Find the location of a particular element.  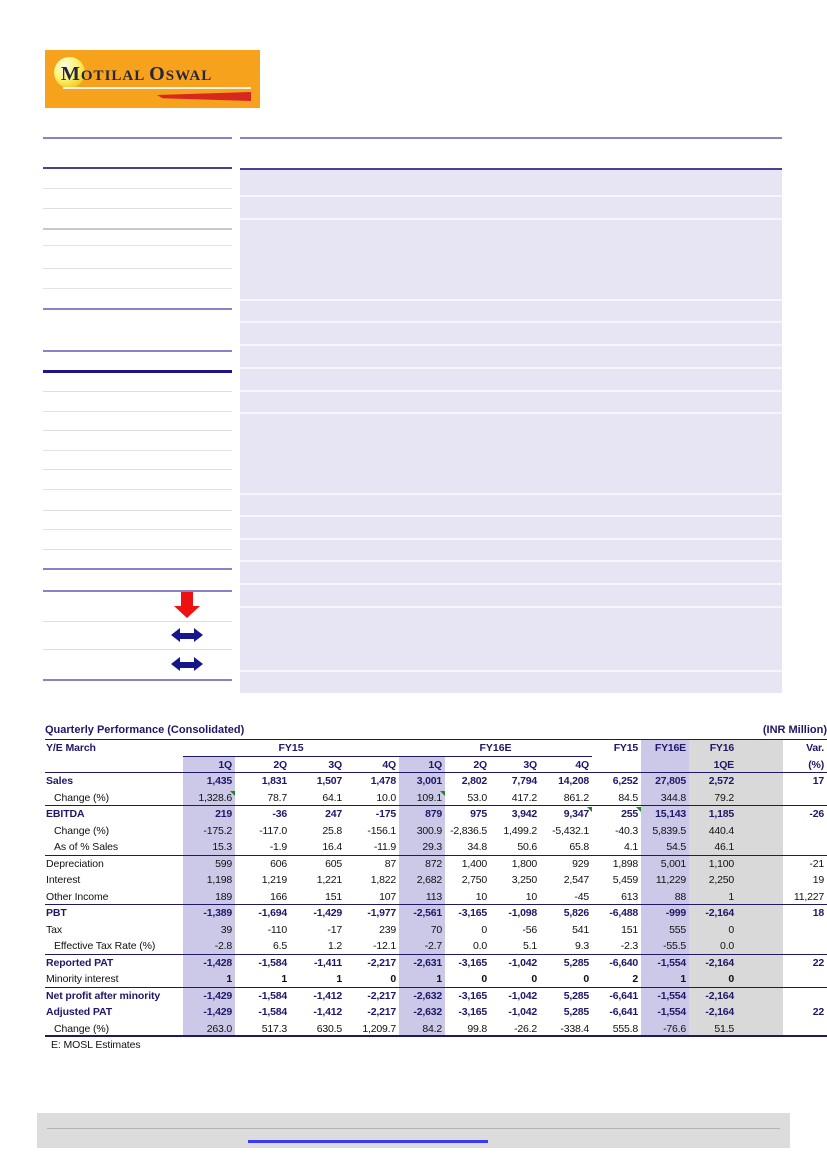

cell-value: -156.1 is located at coordinates (381, 830).